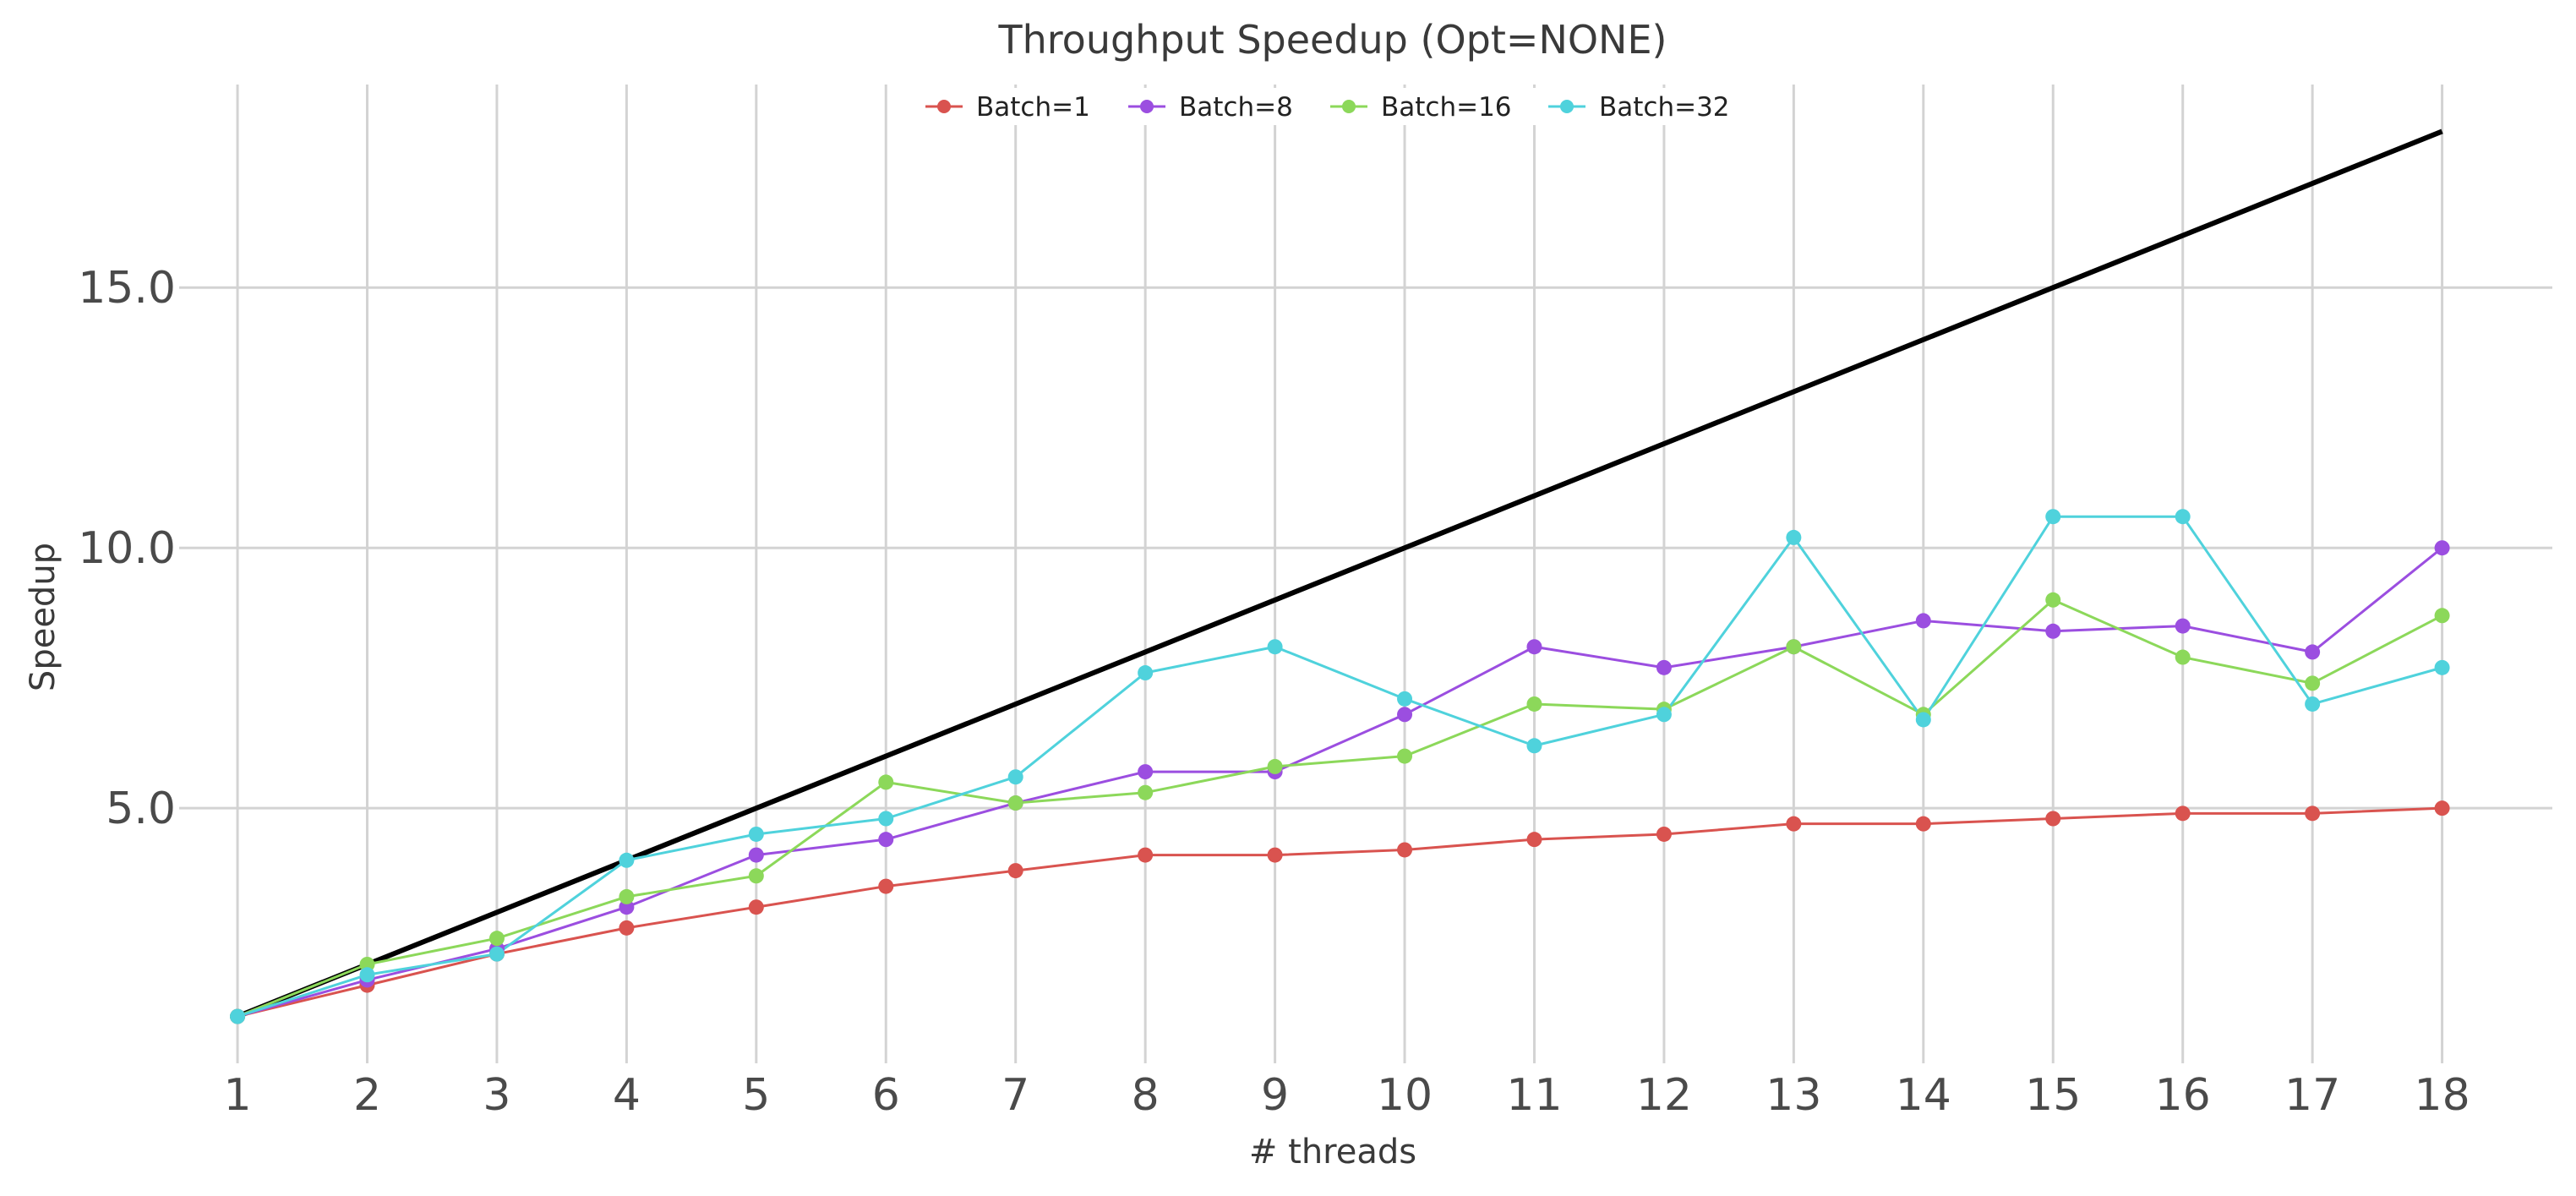 This screenshot has width=2576, height=1196. I want to click on legend-label: Batch=1, so click(1033, 107).